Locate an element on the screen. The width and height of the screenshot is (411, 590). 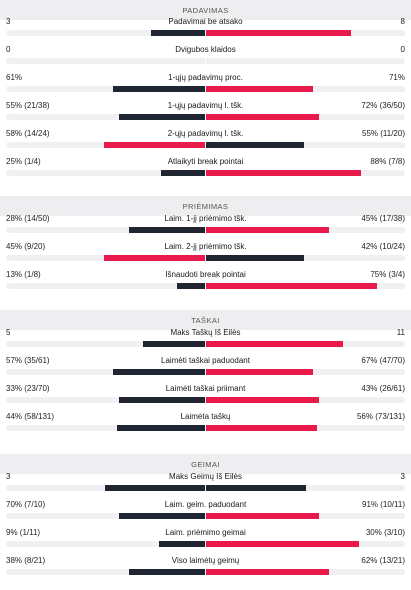
stat-left-value: 25% (1/4) is located at coordinates (23, 161).